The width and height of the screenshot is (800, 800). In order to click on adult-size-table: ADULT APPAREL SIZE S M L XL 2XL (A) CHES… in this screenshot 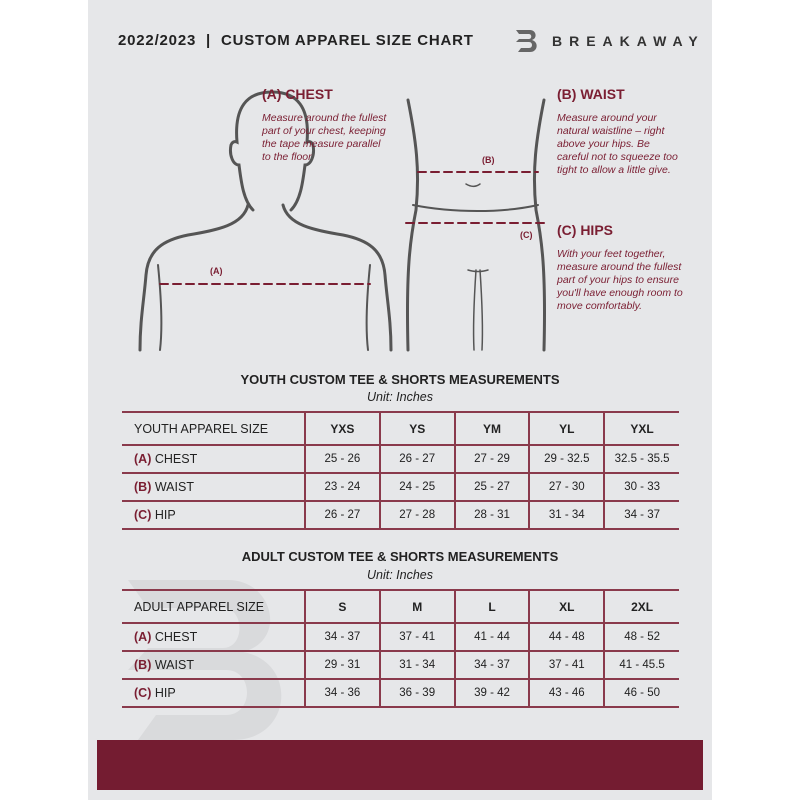, I will do `click(400, 648)`.